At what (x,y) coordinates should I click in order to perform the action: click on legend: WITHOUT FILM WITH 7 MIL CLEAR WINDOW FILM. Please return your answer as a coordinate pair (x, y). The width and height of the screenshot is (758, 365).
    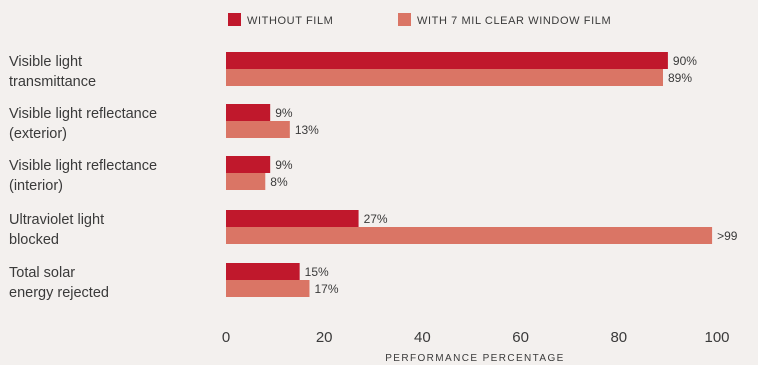
    Looking at the image, I should click on (419, 20).